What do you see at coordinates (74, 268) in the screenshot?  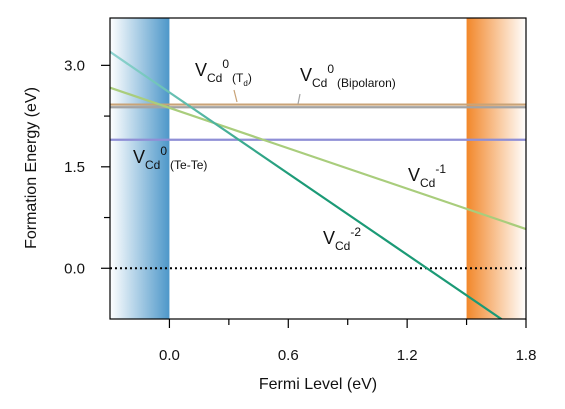 I see `y-tick-label: 0.0` at bounding box center [74, 268].